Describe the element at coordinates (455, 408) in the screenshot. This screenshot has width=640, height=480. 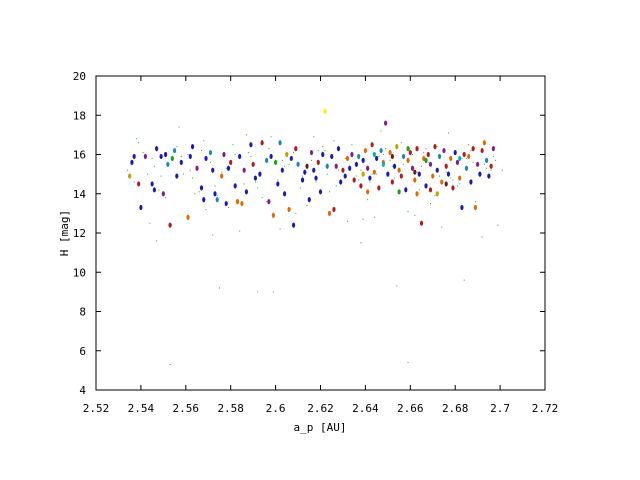
I see `x-tick-label: 2.68` at that location.